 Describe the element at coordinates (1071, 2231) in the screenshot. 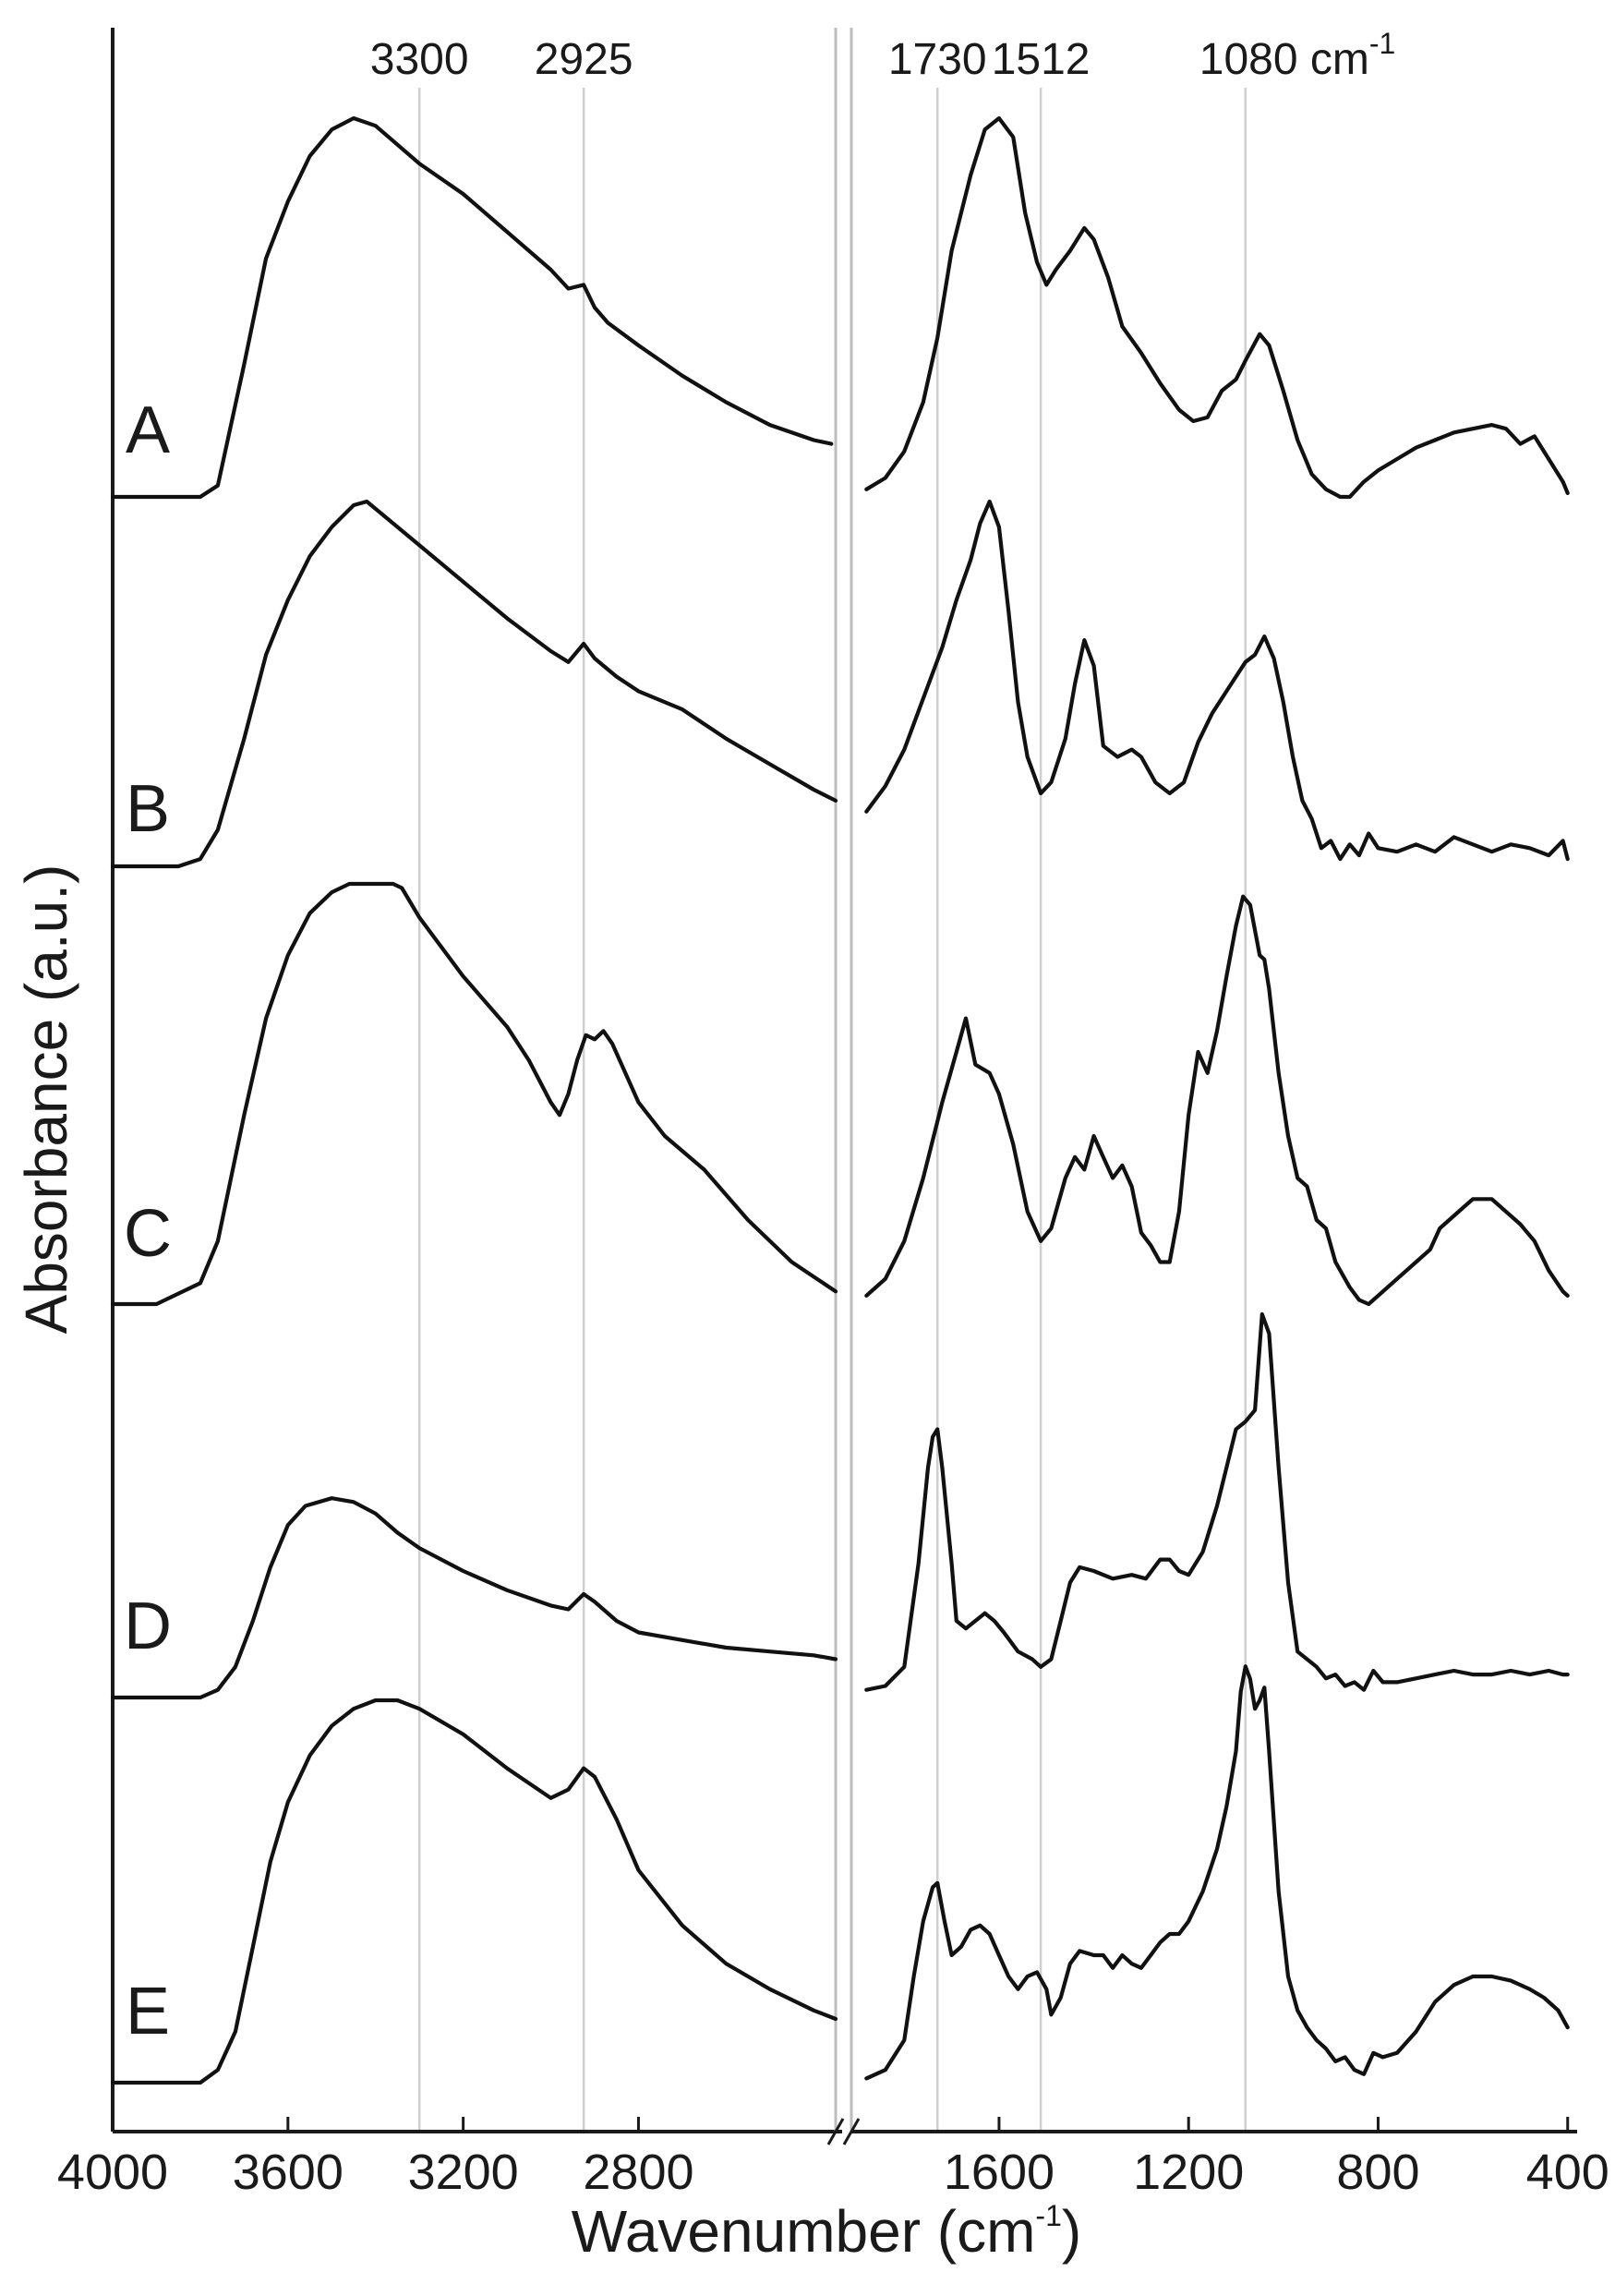

I see `x-axis-title-end: )` at that location.